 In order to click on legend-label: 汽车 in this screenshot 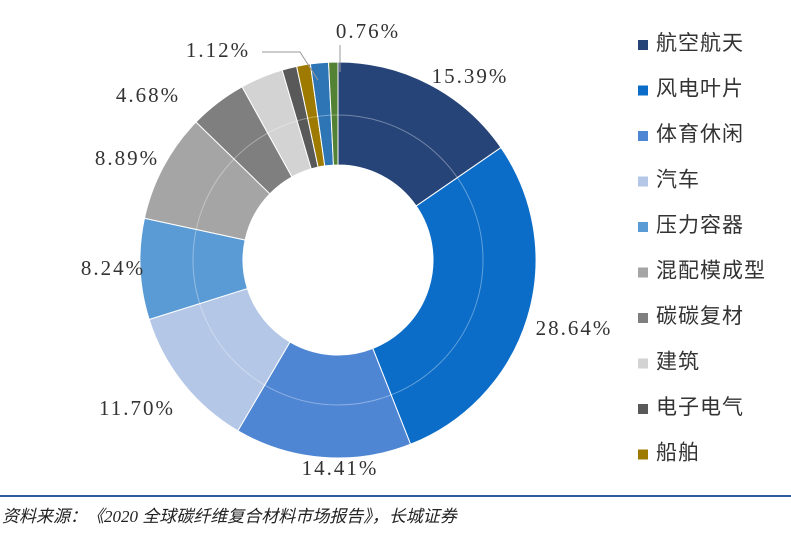, I will do `click(678, 179)`.